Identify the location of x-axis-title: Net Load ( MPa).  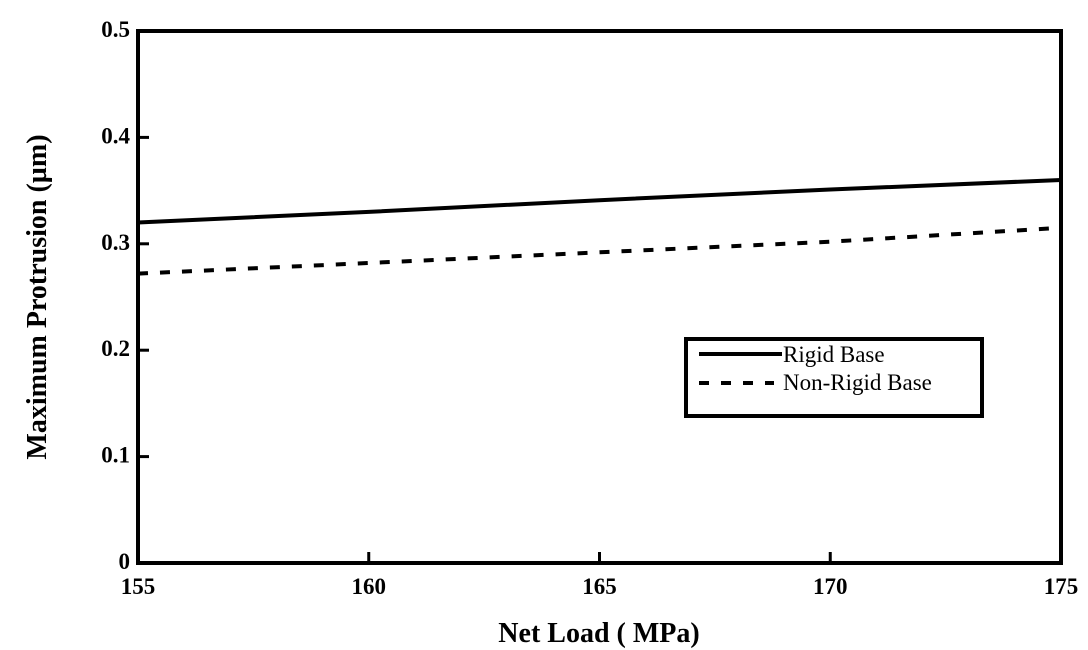
(598, 633).